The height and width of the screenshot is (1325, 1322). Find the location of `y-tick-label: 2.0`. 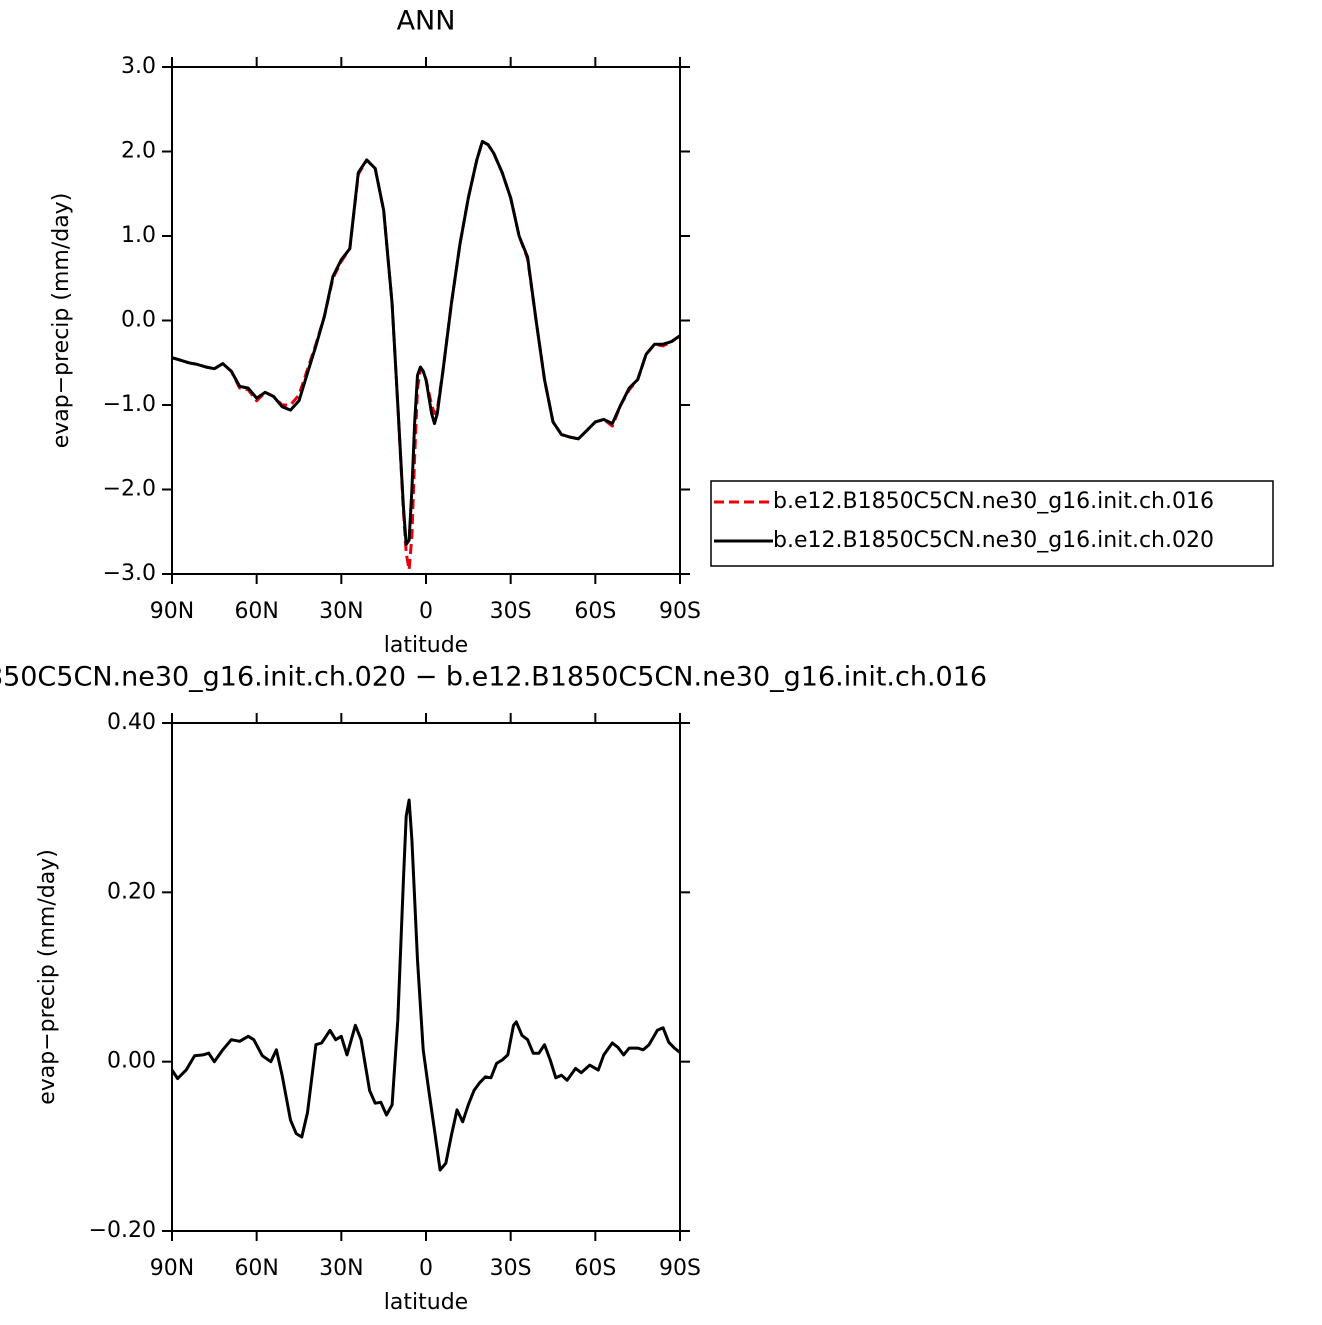

y-tick-label: 2.0 is located at coordinates (138, 151).